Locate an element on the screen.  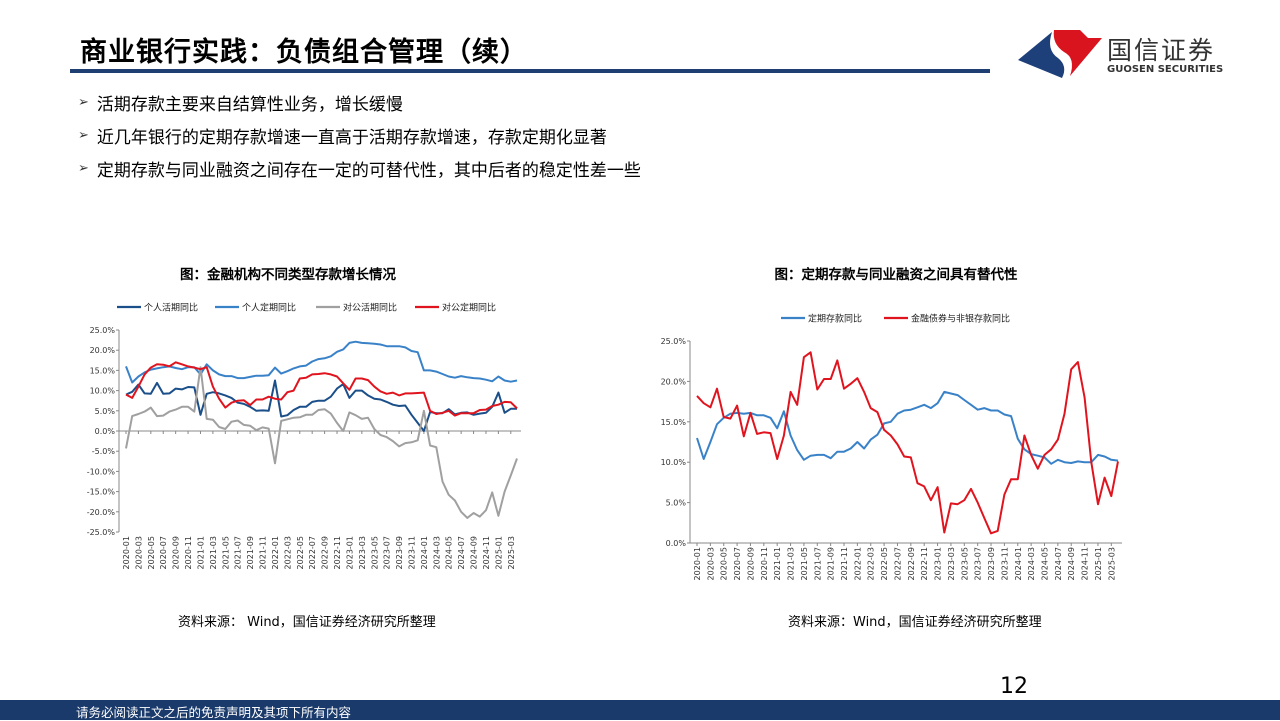
x-tick-label: 2024-11 is located at coordinates (486, 552).